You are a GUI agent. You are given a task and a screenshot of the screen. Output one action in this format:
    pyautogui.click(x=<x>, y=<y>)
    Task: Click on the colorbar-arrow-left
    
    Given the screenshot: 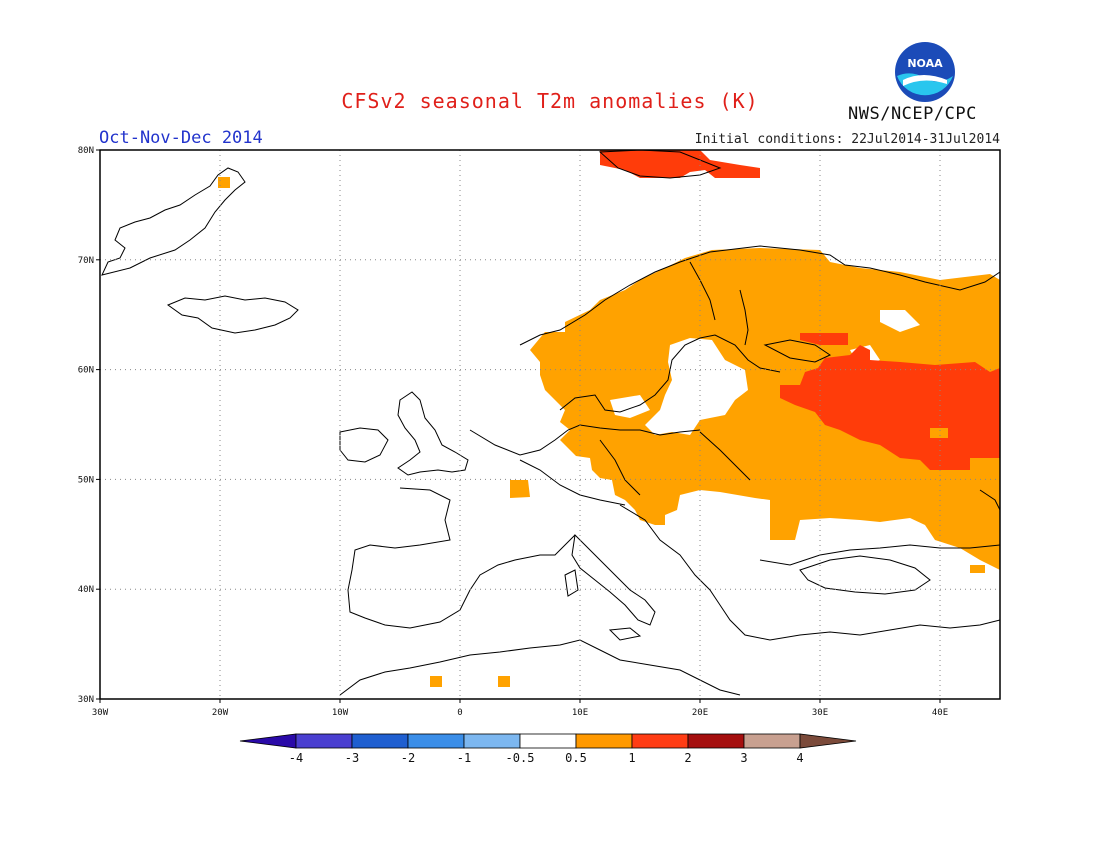 What is the action you would take?
    pyautogui.click(x=268, y=741)
    